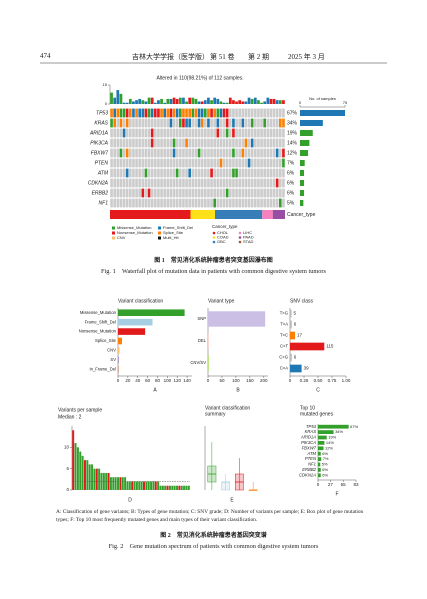  What do you see at coordinates (159, 233) in the screenshot?
I see `legend-swatch` at bounding box center [159, 233].